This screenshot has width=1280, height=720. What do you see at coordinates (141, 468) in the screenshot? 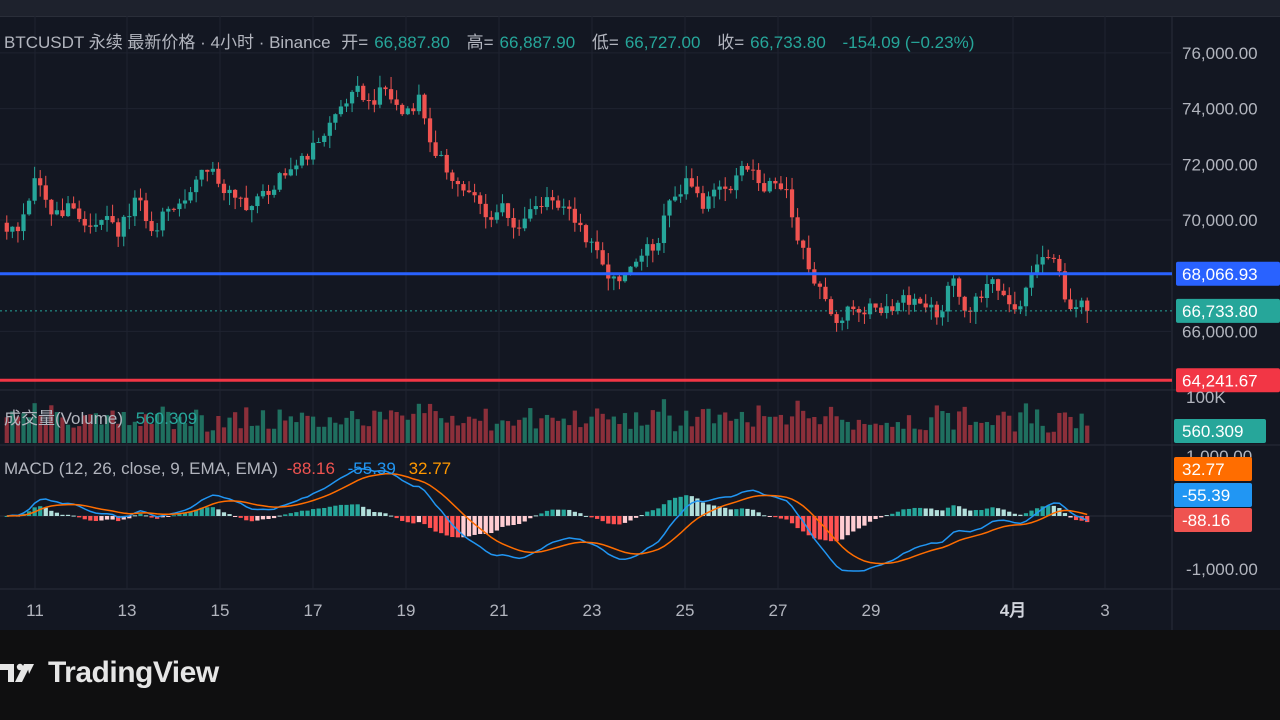
I see `macd-title: MACD (12, 26, close, 9, EMA, EMA)` at bounding box center [141, 468].